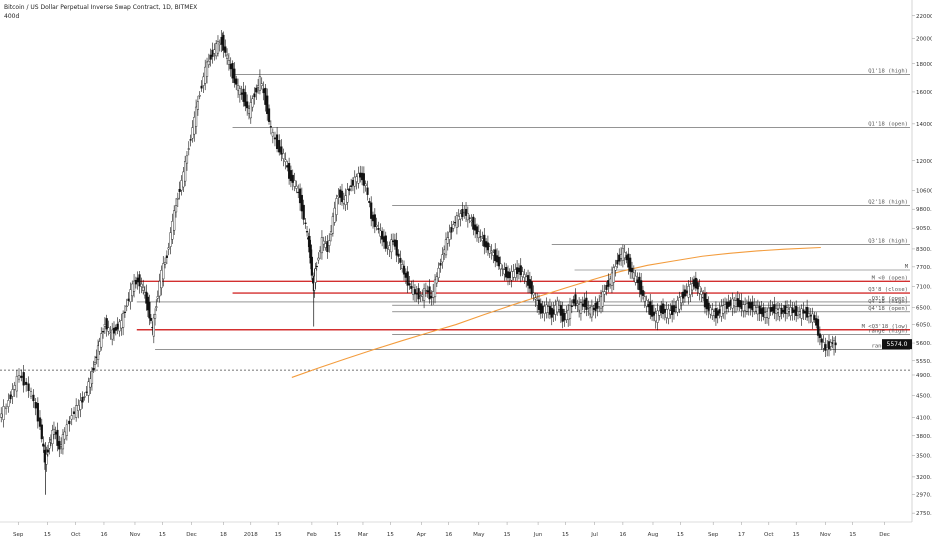 This screenshot has width=932, height=550. What do you see at coordinates (888, 203) in the screenshot?
I see `level-label: Q2'18 (high)` at bounding box center [888, 203].